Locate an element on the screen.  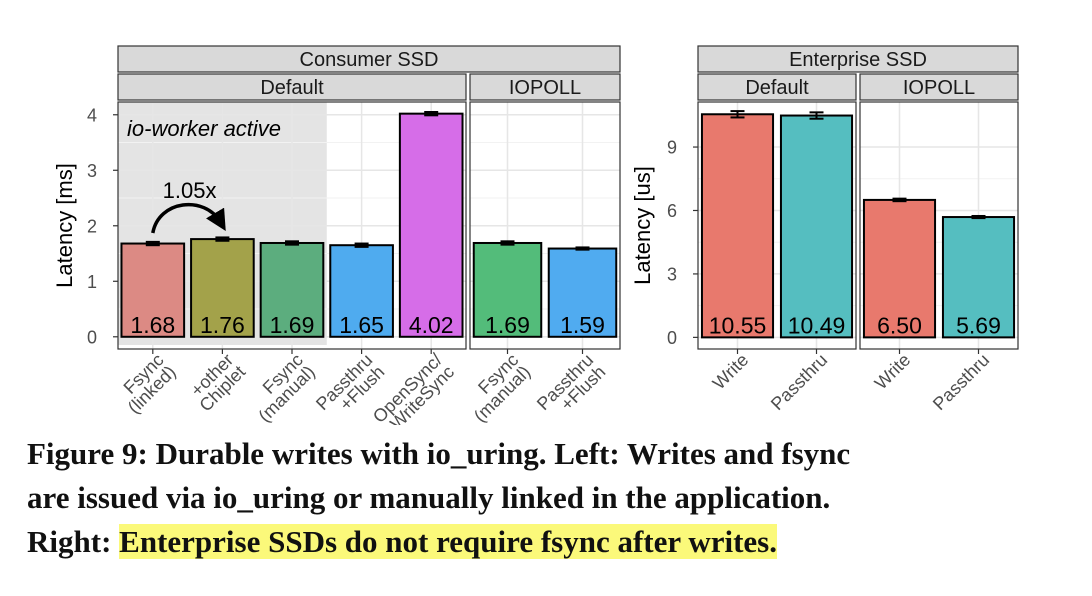
x-tick-label: +otherChiplet is located at coordinates (216, 383).